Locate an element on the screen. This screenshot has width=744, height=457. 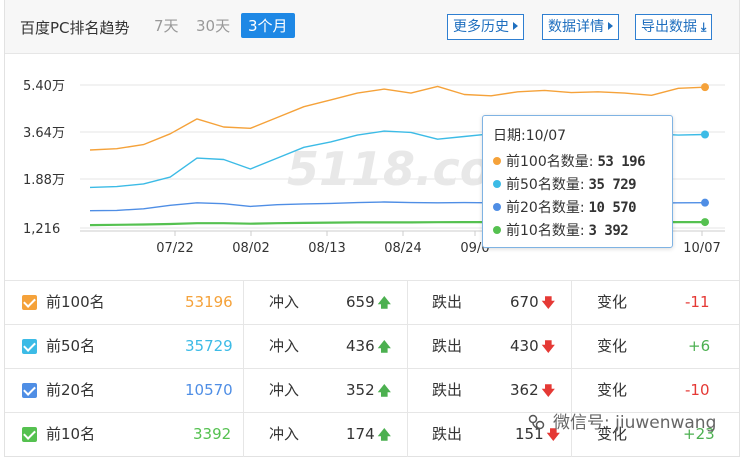
tooltip-label: 前50名数量: is located at coordinates (545, 185).